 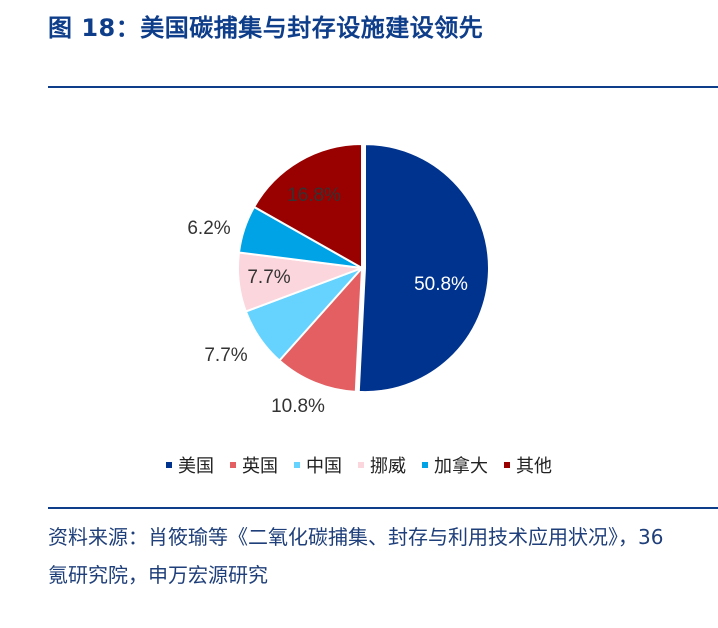 I want to click on data-label-0: 50.8%, so click(x=441, y=284).